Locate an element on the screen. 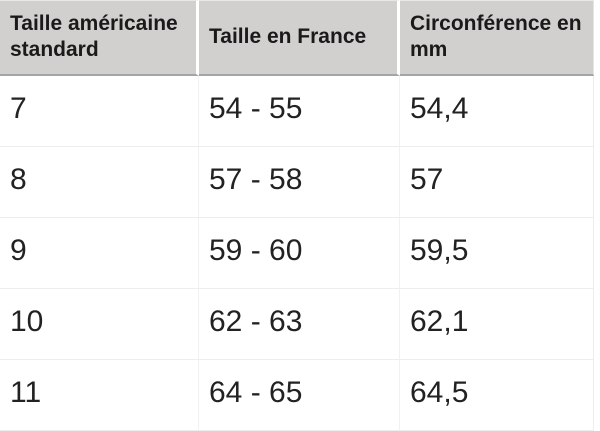 The height and width of the screenshot is (431, 600). column-header-circumference: Circonférence en mm is located at coordinates (497, 38).